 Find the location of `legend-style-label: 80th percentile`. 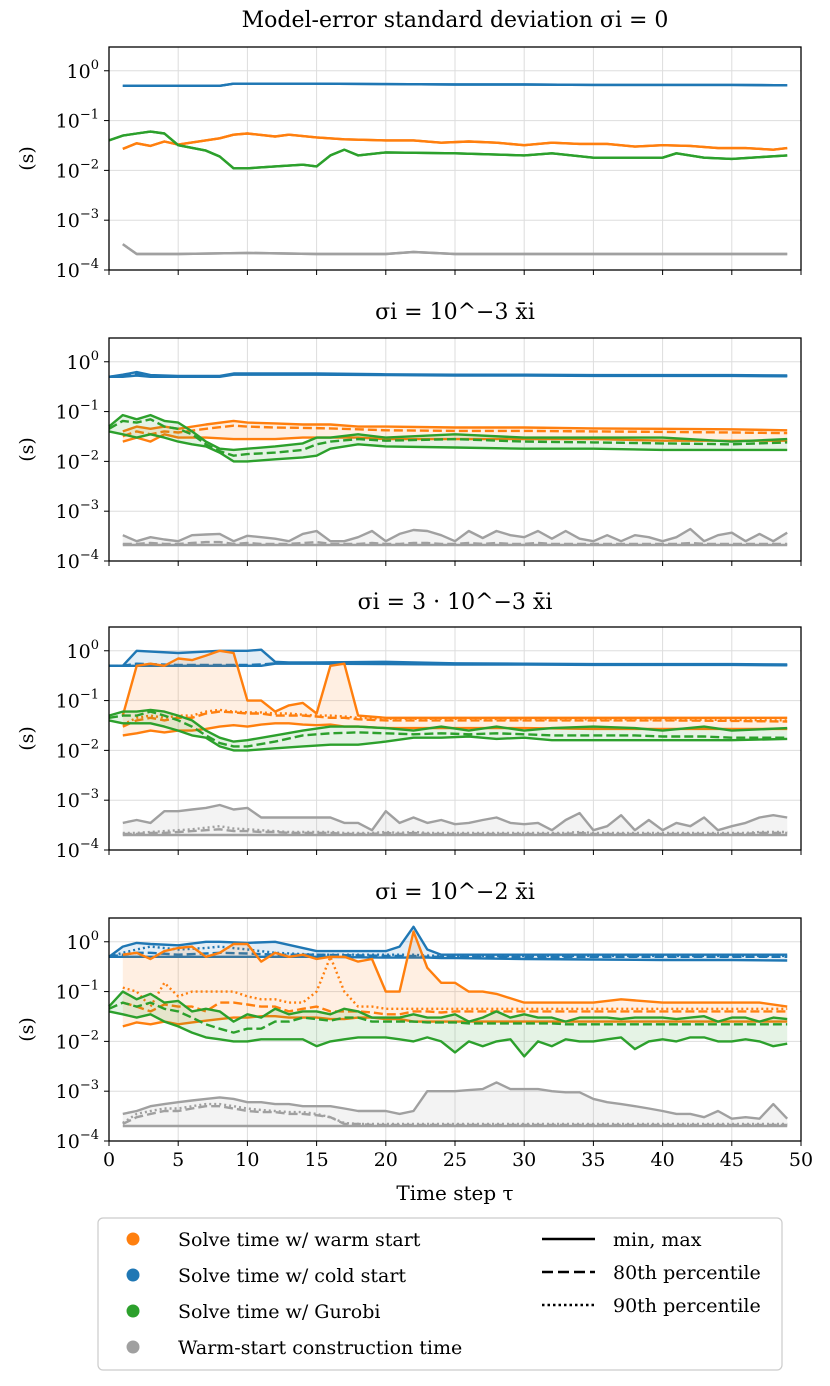

legend-style-label: 80th percentile is located at coordinates (687, 1273).